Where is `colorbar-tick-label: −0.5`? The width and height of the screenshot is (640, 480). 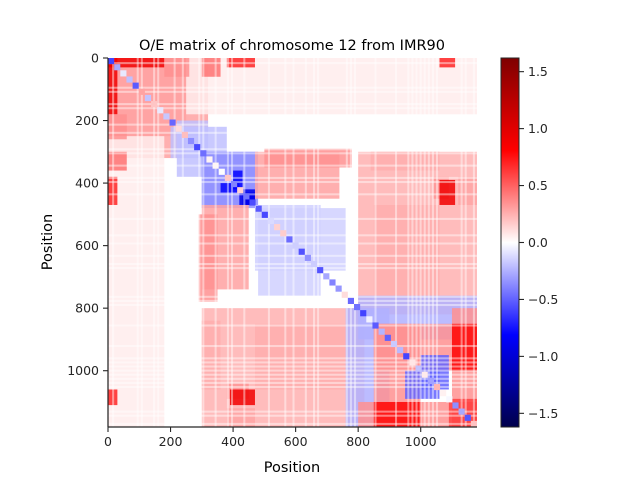
colorbar-tick-label: −0.5 is located at coordinates (543, 299).